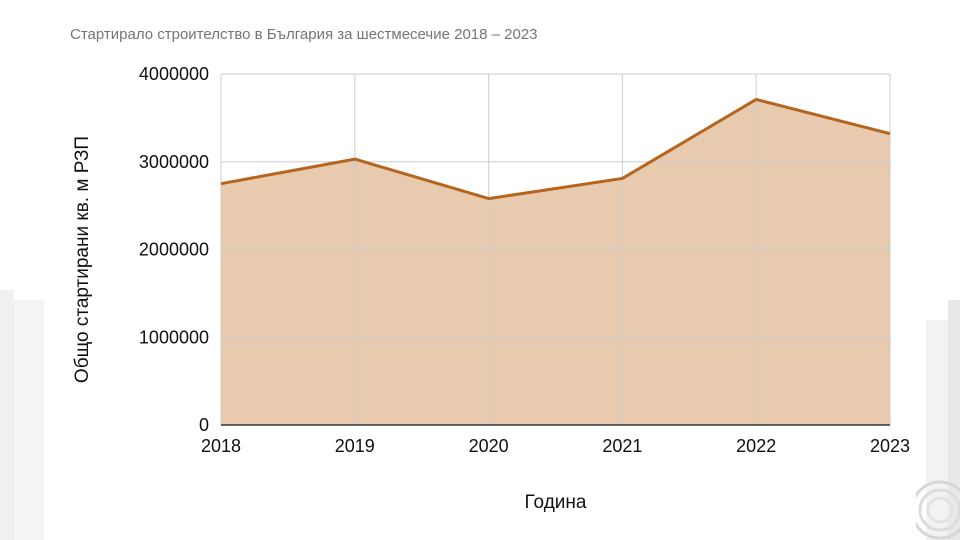 The width and height of the screenshot is (960, 540). Describe the element at coordinates (489, 446) in the screenshot. I see `x-tick-label: 2020` at that location.